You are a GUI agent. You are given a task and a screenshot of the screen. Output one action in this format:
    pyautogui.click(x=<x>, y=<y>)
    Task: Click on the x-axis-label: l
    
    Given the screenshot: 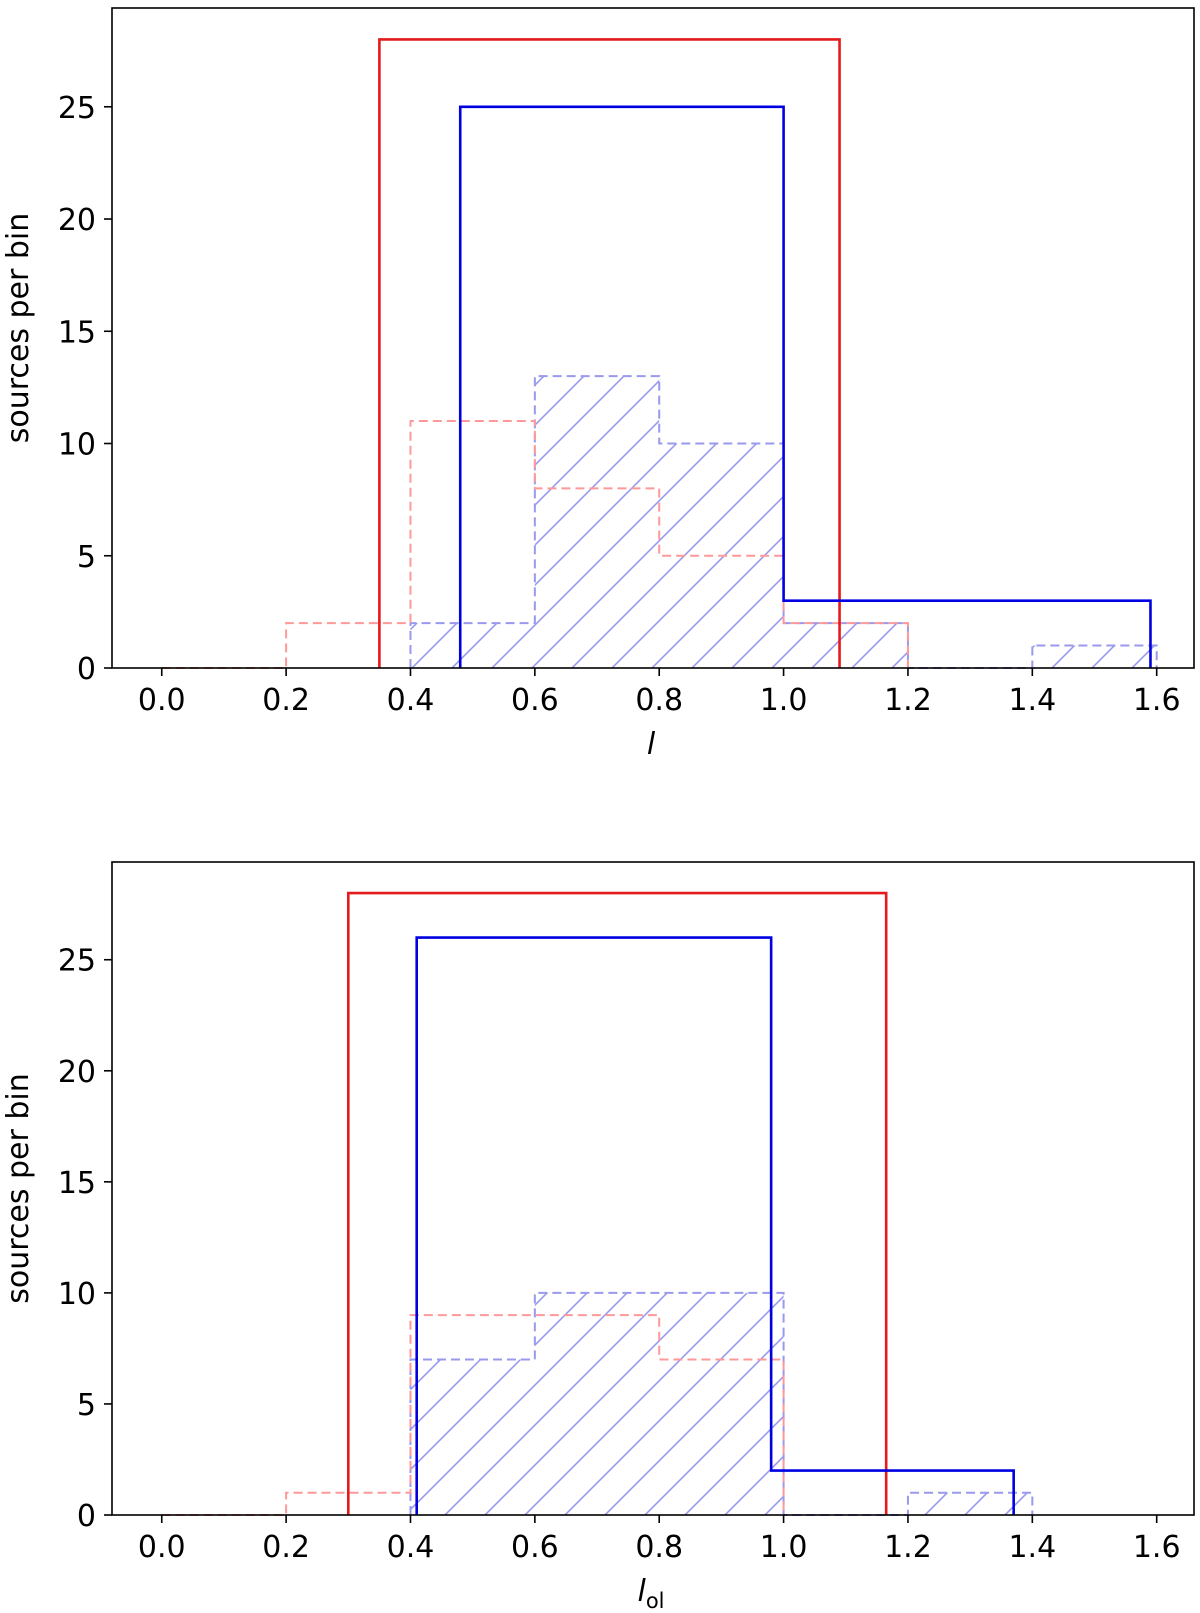 What is the action you would take?
    pyautogui.click(x=651, y=744)
    